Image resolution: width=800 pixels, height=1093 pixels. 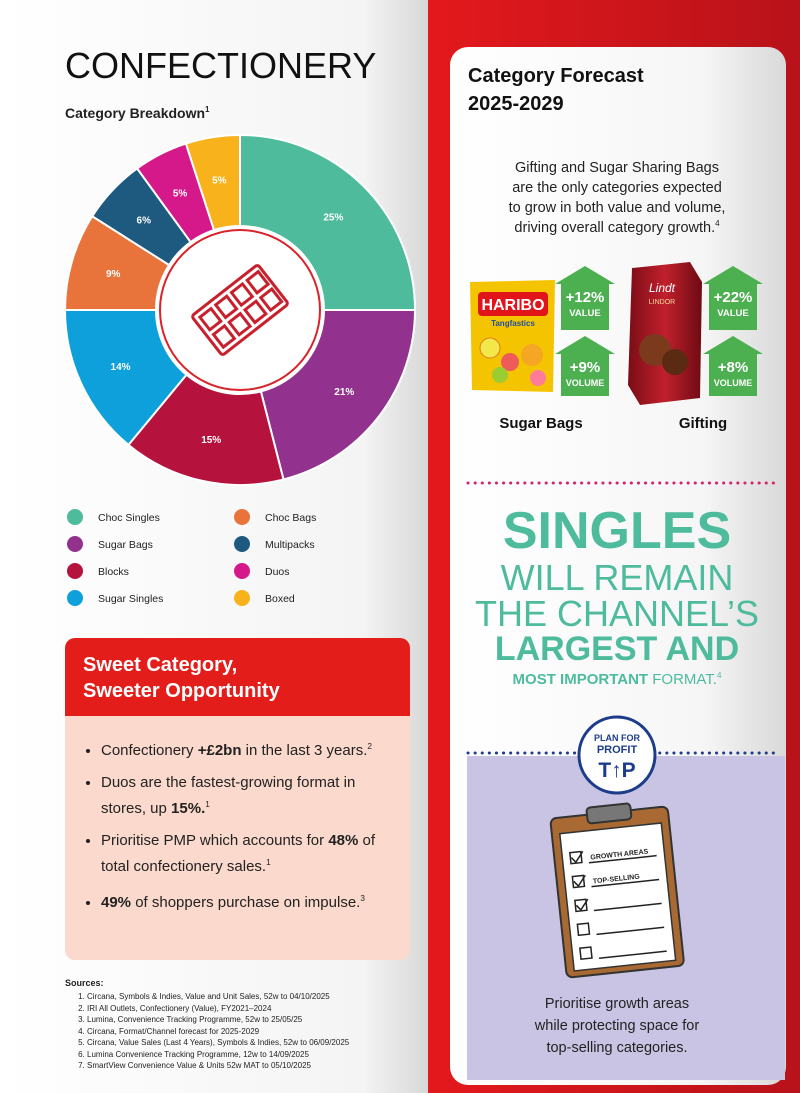 I want to click on title-line: Sweeter Opportunity, so click(x=181, y=691).